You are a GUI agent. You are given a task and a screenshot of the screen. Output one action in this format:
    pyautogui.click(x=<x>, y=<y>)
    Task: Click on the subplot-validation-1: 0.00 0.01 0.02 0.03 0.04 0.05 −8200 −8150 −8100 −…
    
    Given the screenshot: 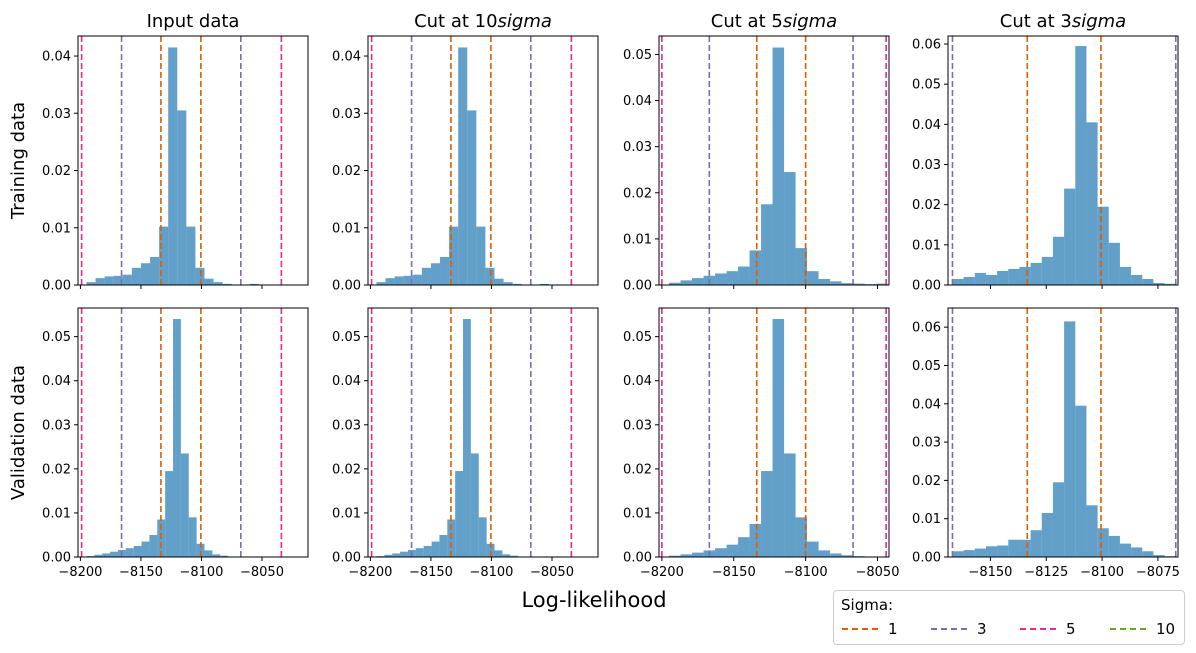 What is the action you would take?
    pyautogui.click(x=175, y=443)
    